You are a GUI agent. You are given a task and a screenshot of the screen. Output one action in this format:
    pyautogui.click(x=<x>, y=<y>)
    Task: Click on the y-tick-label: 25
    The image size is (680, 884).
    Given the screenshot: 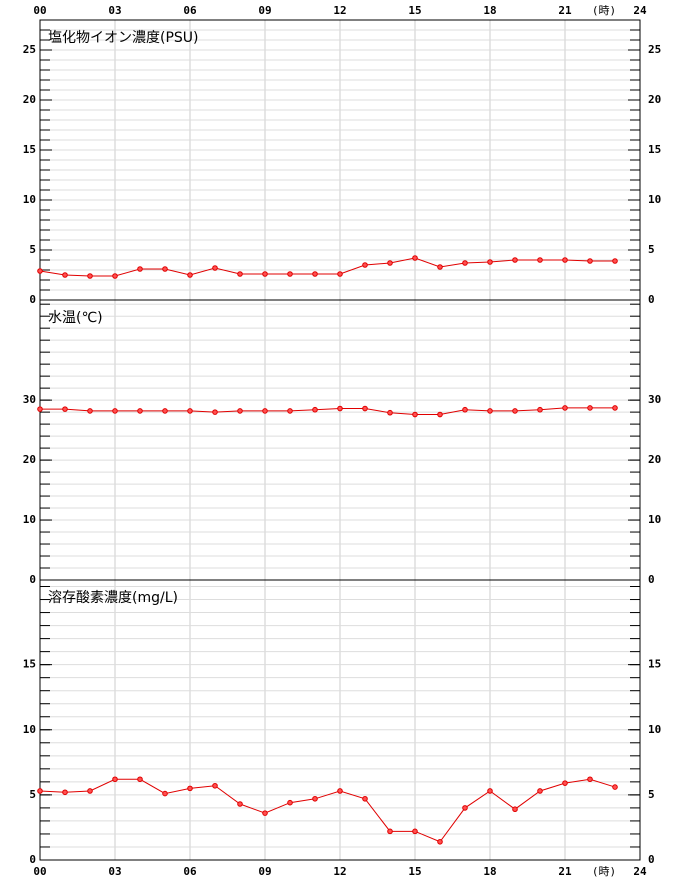 What is the action you would take?
    pyautogui.click(x=654, y=49)
    